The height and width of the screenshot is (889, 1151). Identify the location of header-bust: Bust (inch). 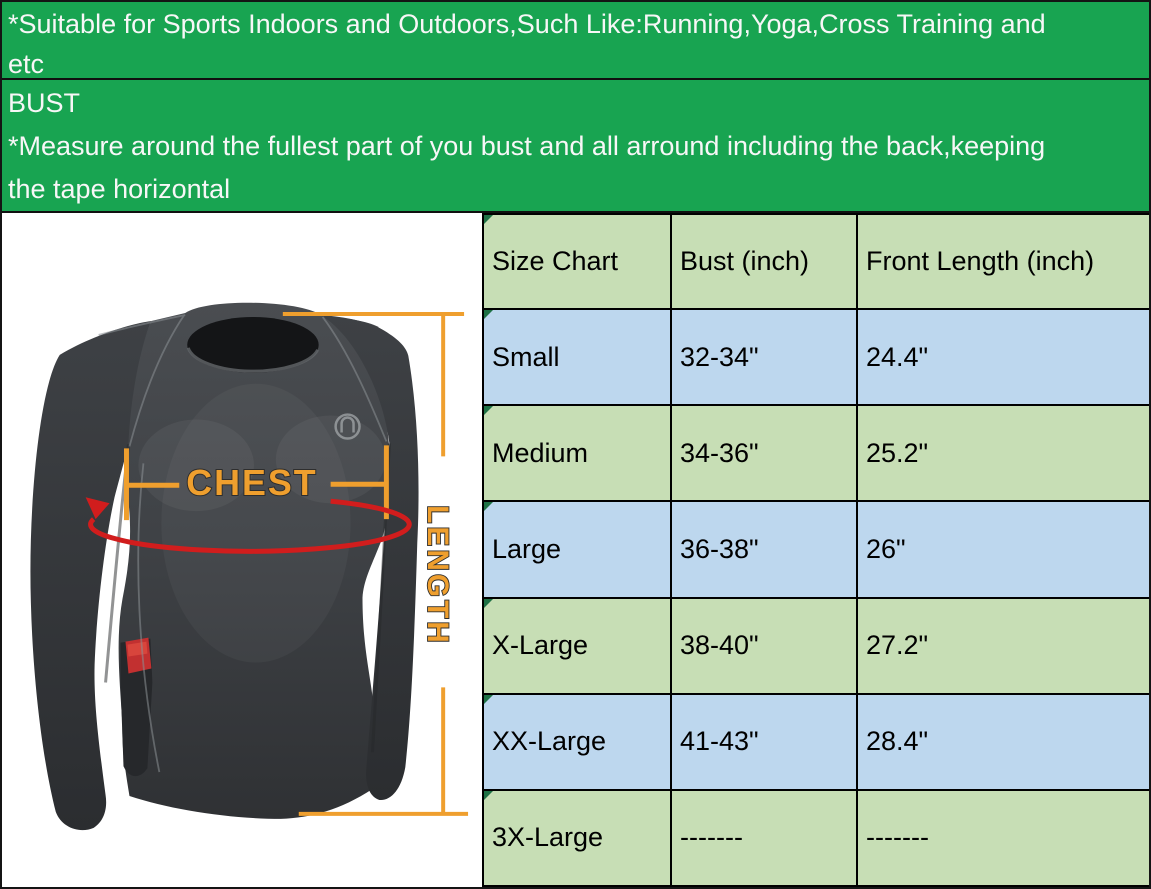
(764, 261).